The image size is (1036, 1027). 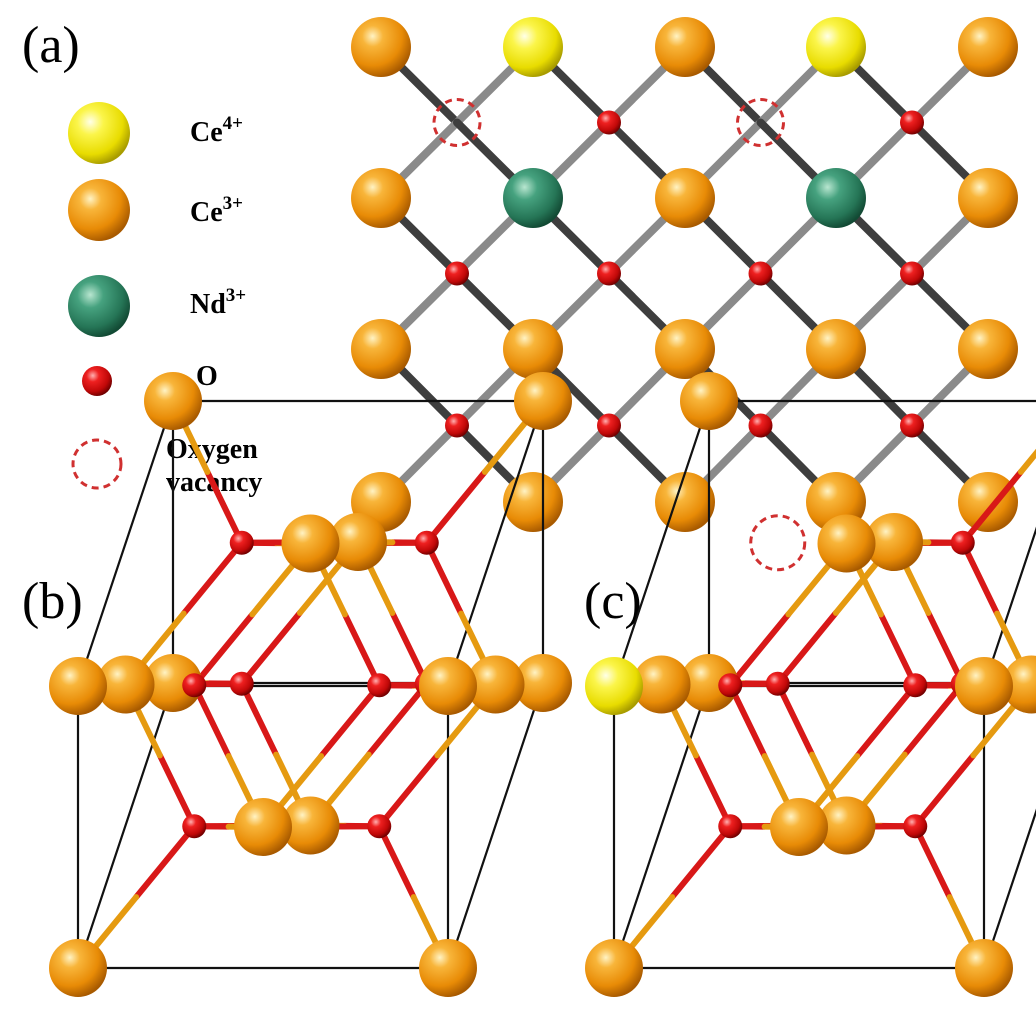 I want to click on legend-o-sphere, so click(x=97, y=381).